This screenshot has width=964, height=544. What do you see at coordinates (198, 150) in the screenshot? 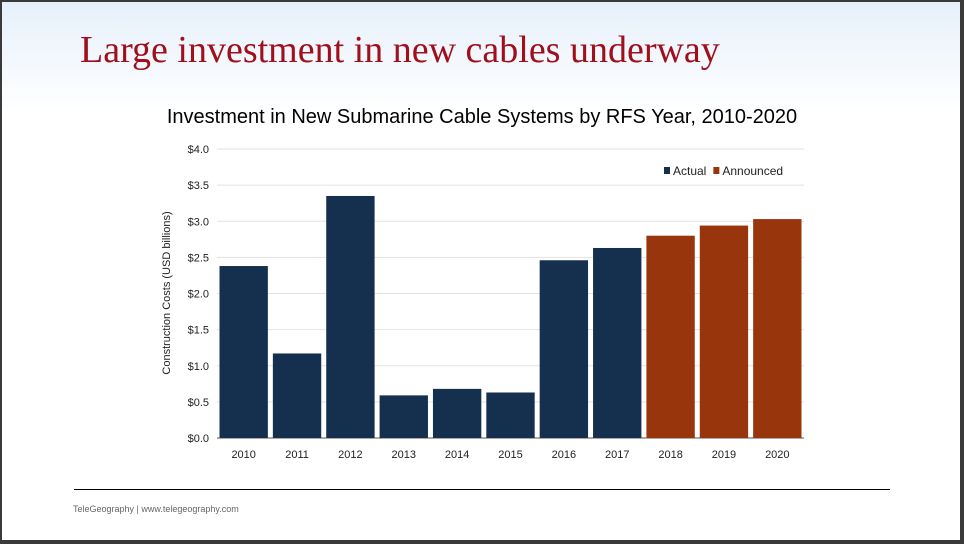
I see `y-tick-label: $4.0` at bounding box center [198, 150].